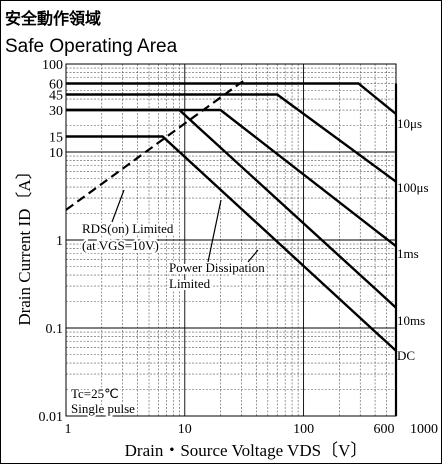 This screenshot has width=442, height=464. I want to click on series-label-1: 100μs, so click(413, 187).